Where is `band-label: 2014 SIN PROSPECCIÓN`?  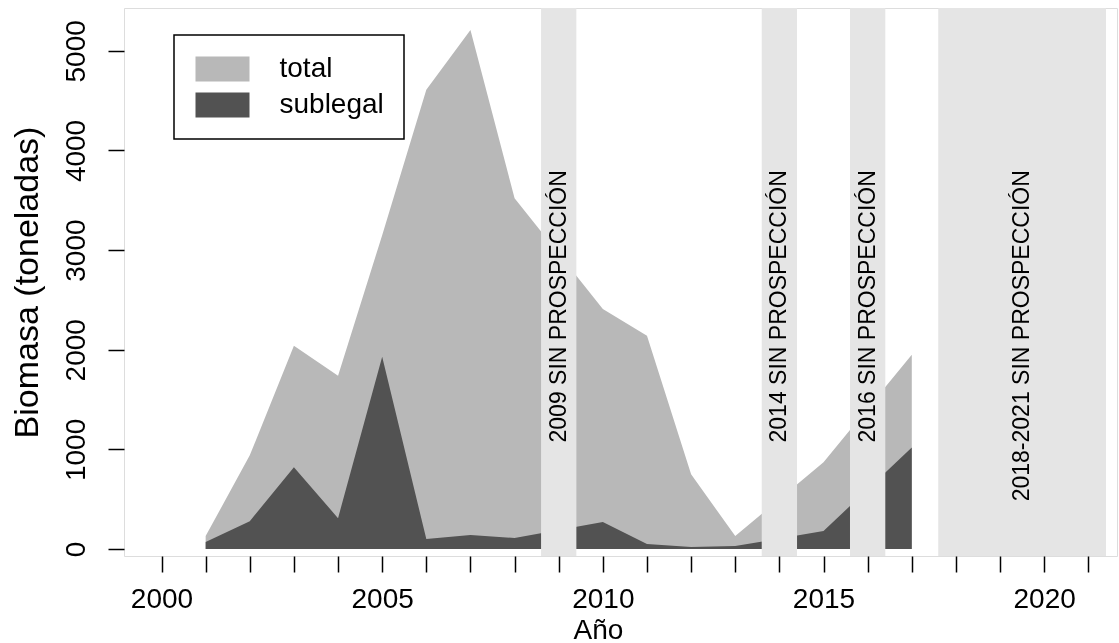
band-label: 2014 SIN PROSPECCIÓN is located at coordinates (778, 306).